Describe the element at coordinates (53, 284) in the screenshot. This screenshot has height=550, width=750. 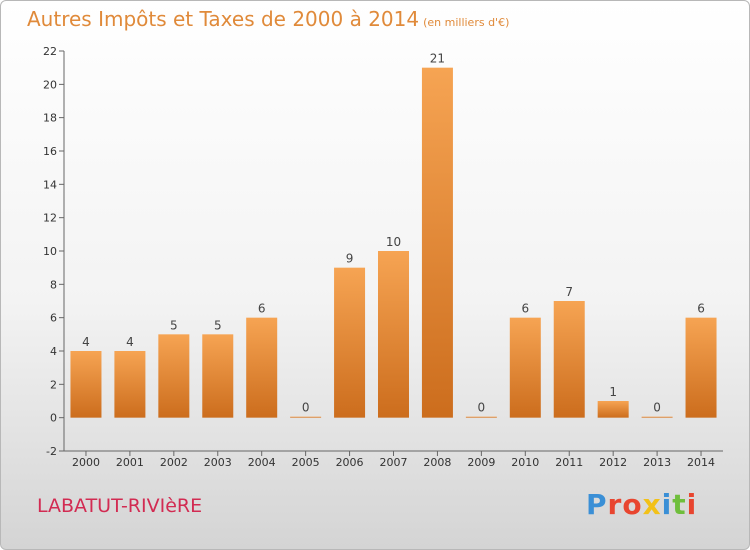
I see `y-tick-label: 8` at that location.